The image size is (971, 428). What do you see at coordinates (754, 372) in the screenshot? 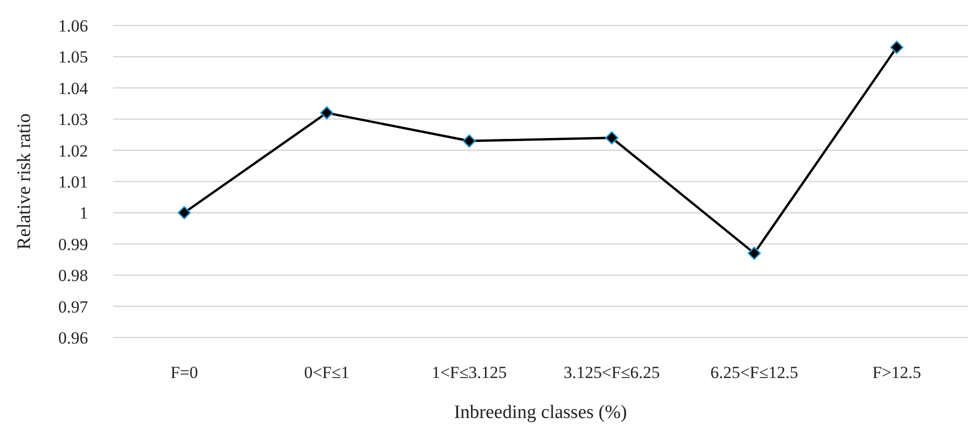
I see `x-tick-label: 6.25<F≤12.5` at bounding box center [754, 372].